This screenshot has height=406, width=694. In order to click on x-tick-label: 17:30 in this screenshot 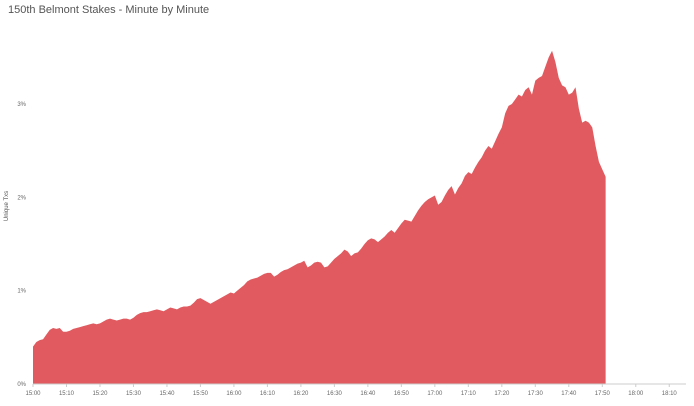, I will do `click(536, 394)`.